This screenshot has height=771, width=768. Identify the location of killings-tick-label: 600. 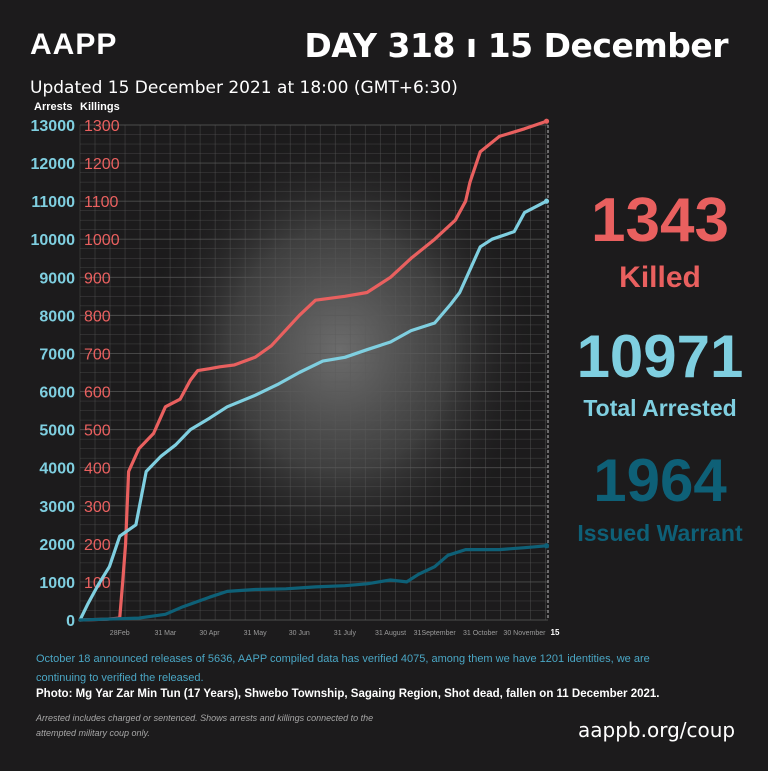
(97, 393).